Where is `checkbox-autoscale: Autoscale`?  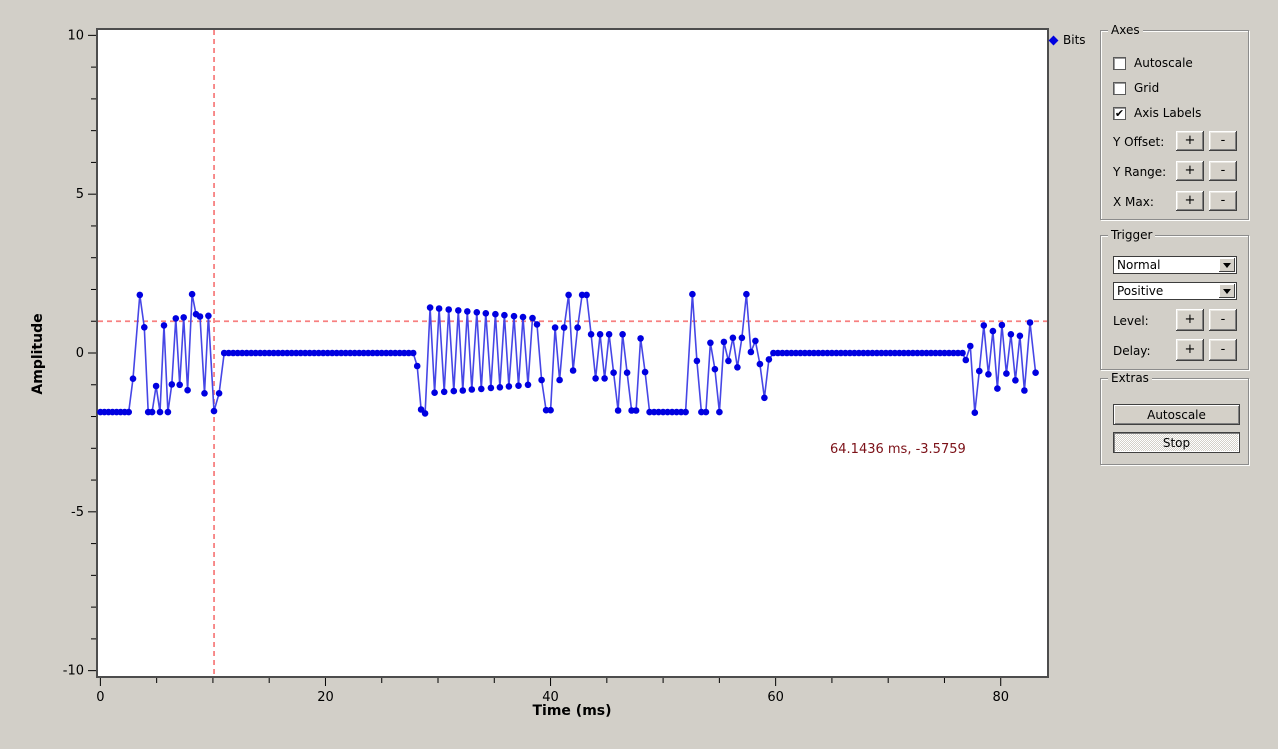
checkbox-autoscale: Autoscale is located at coordinates (1153, 63).